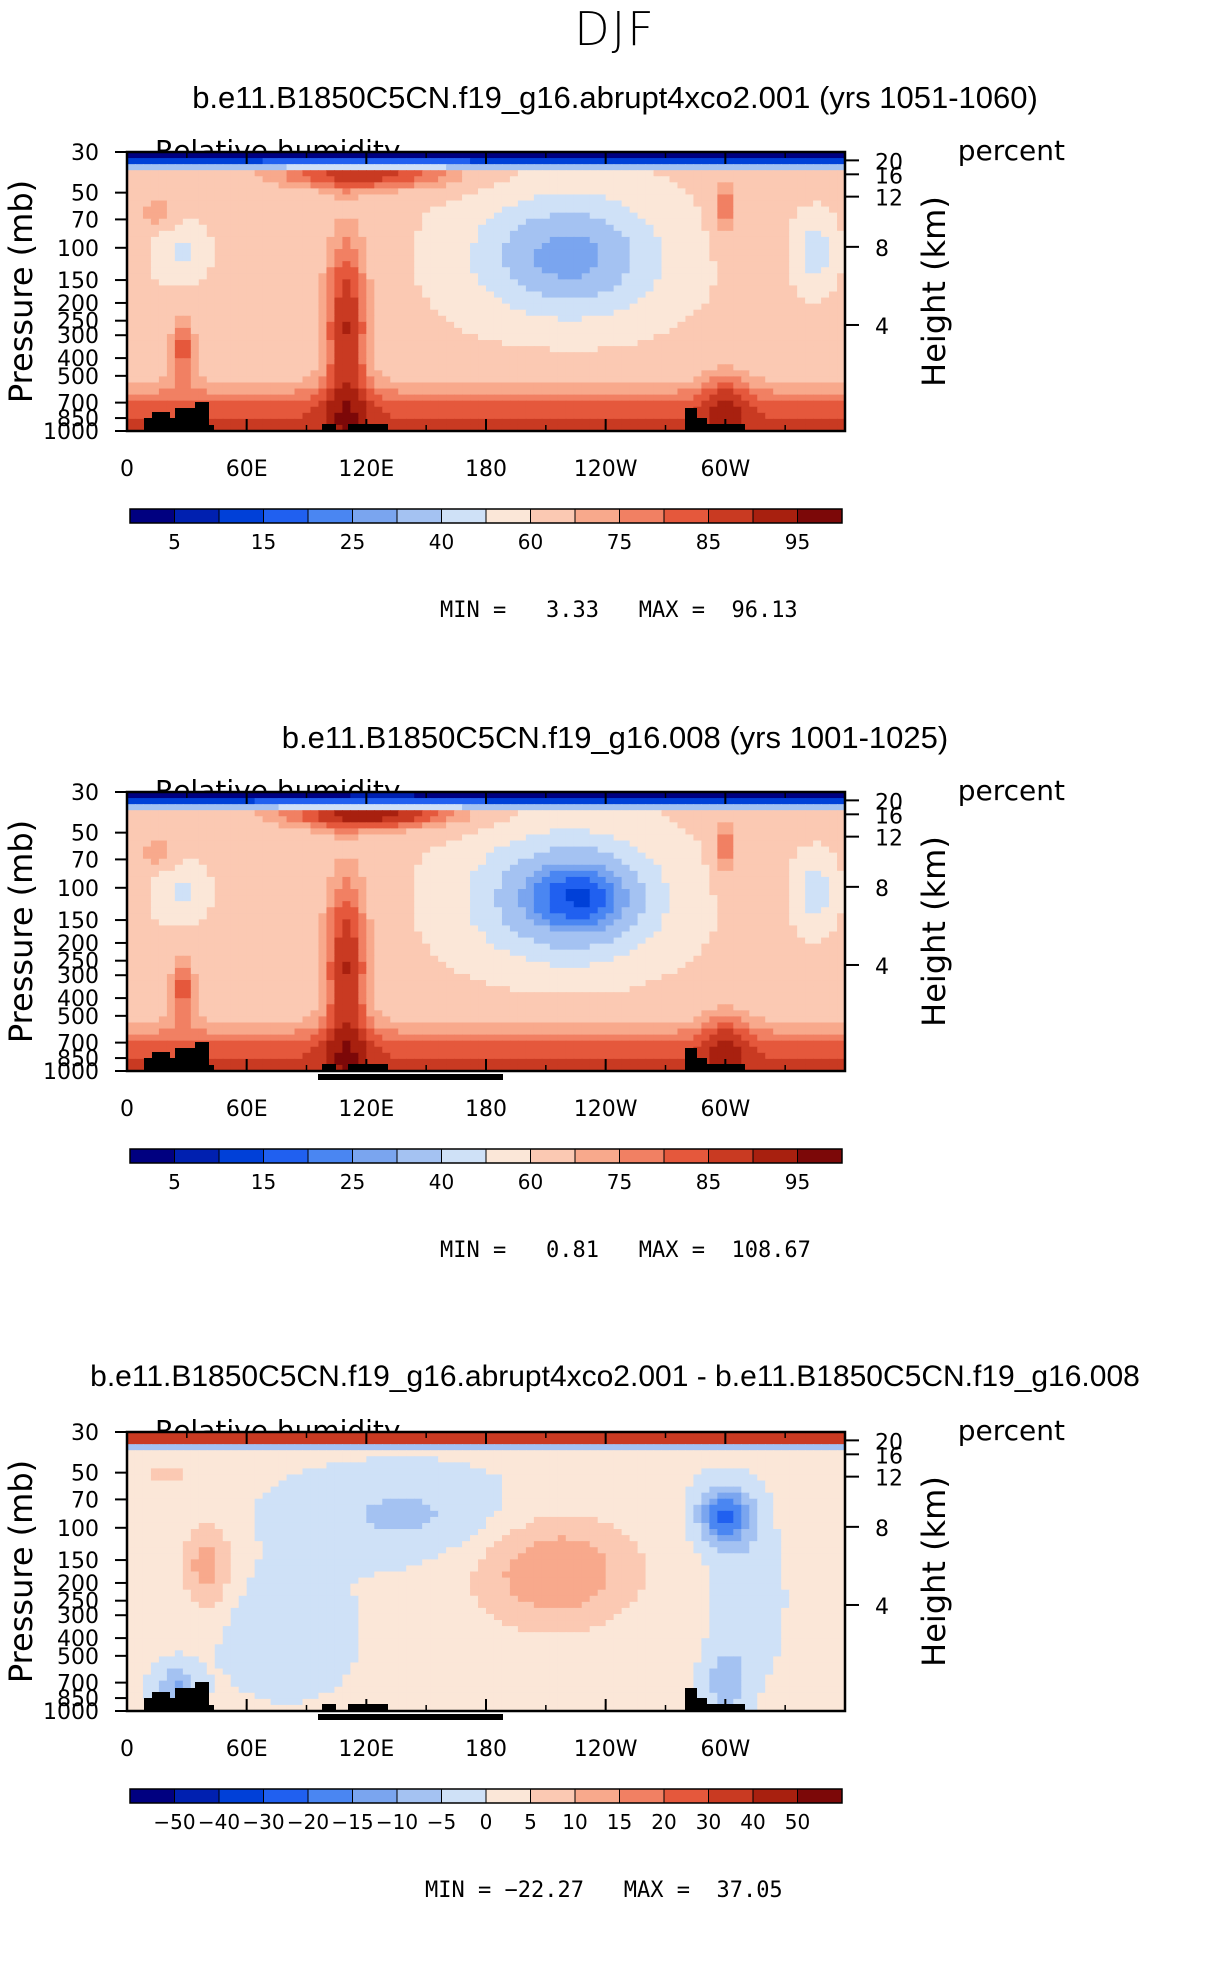  What do you see at coordinates (597, 516) in the screenshot?
I see `colorbar-swatch` at bounding box center [597, 516].